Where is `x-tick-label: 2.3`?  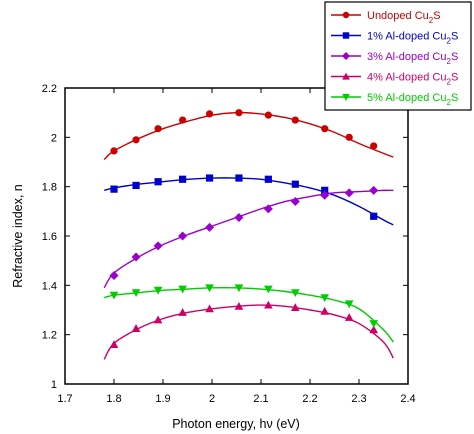 x-tick-label: 2.3 is located at coordinates (358, 399).